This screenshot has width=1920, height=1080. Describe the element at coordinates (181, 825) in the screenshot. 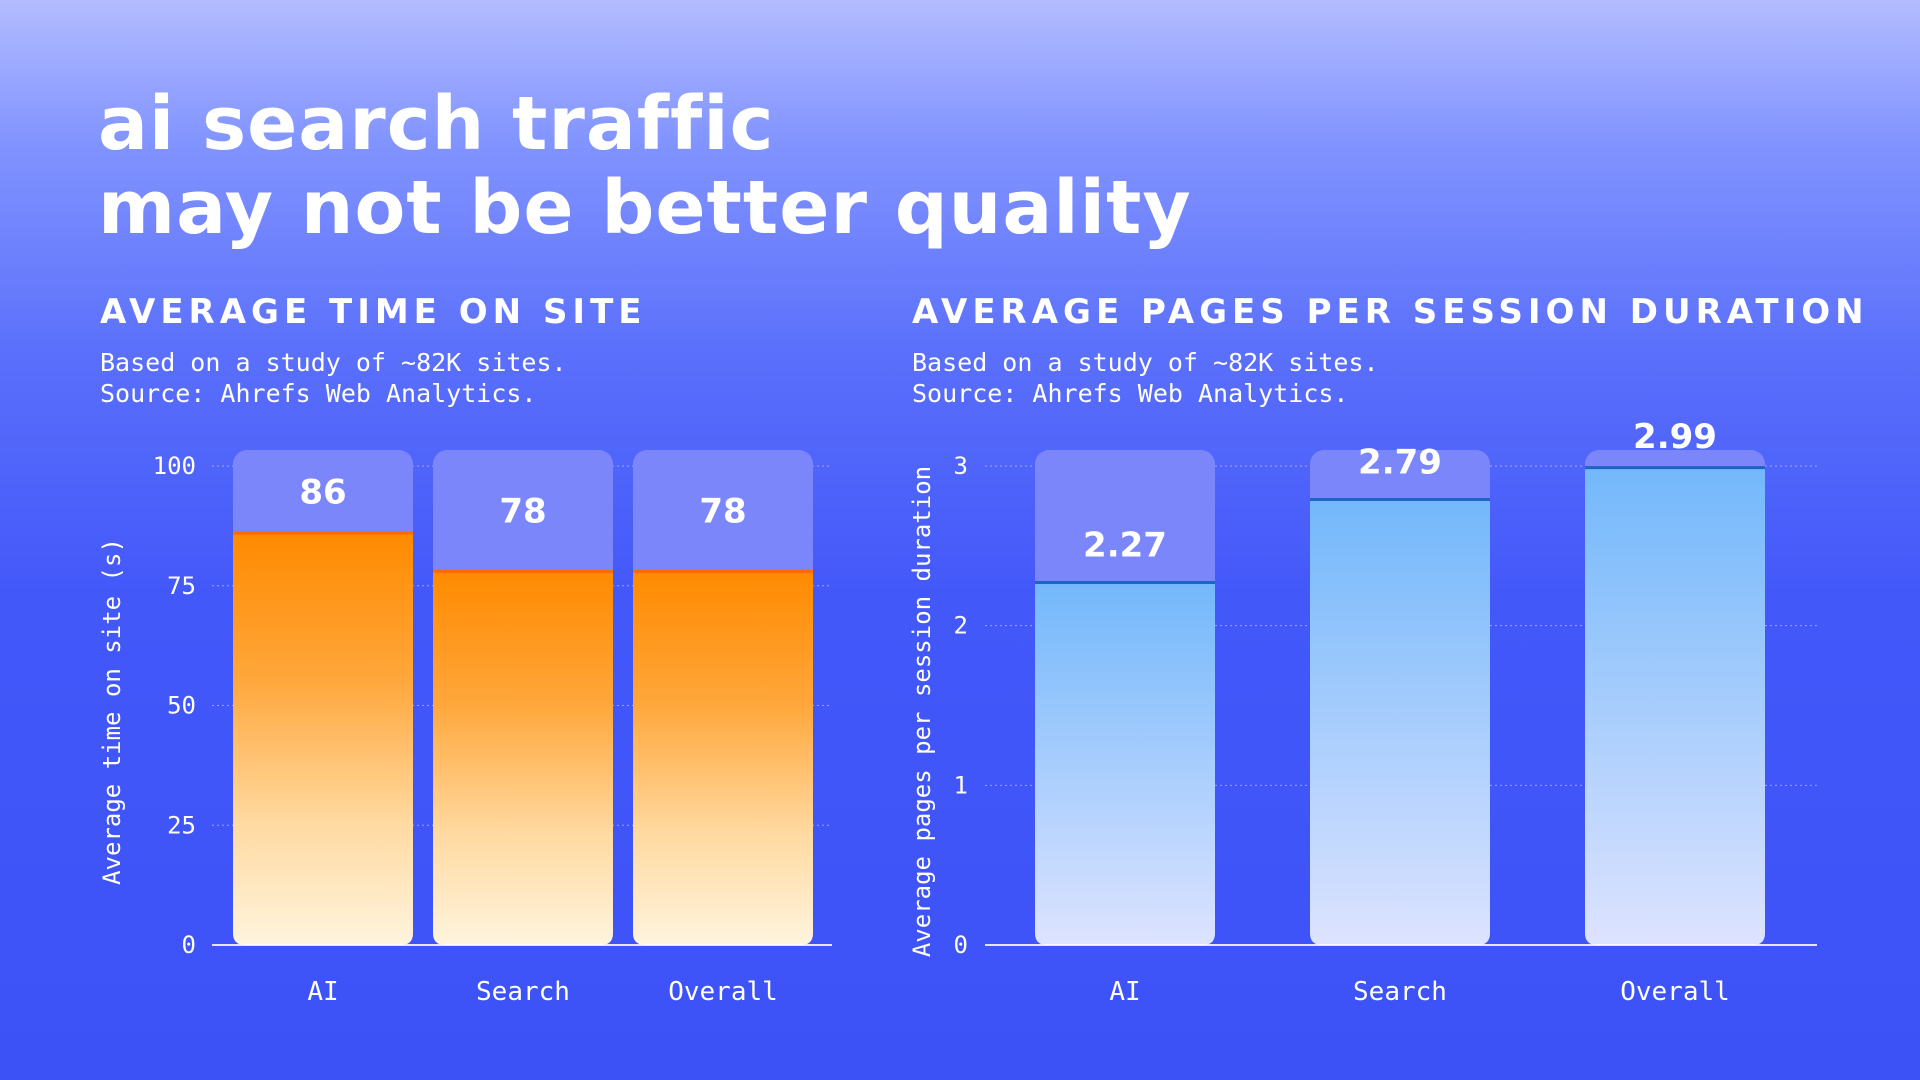

I see `time-on-site-ytick-label: 25` at that location.